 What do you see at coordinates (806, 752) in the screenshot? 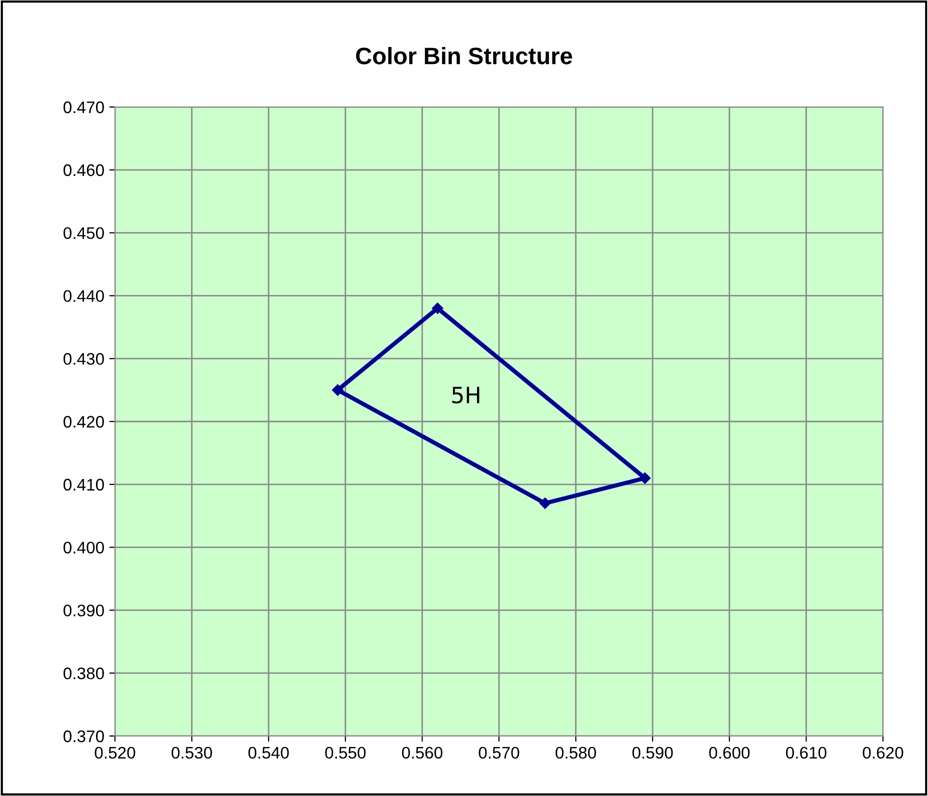
I see `x-tick-label: 0.610` at bounding box center [806, 752].